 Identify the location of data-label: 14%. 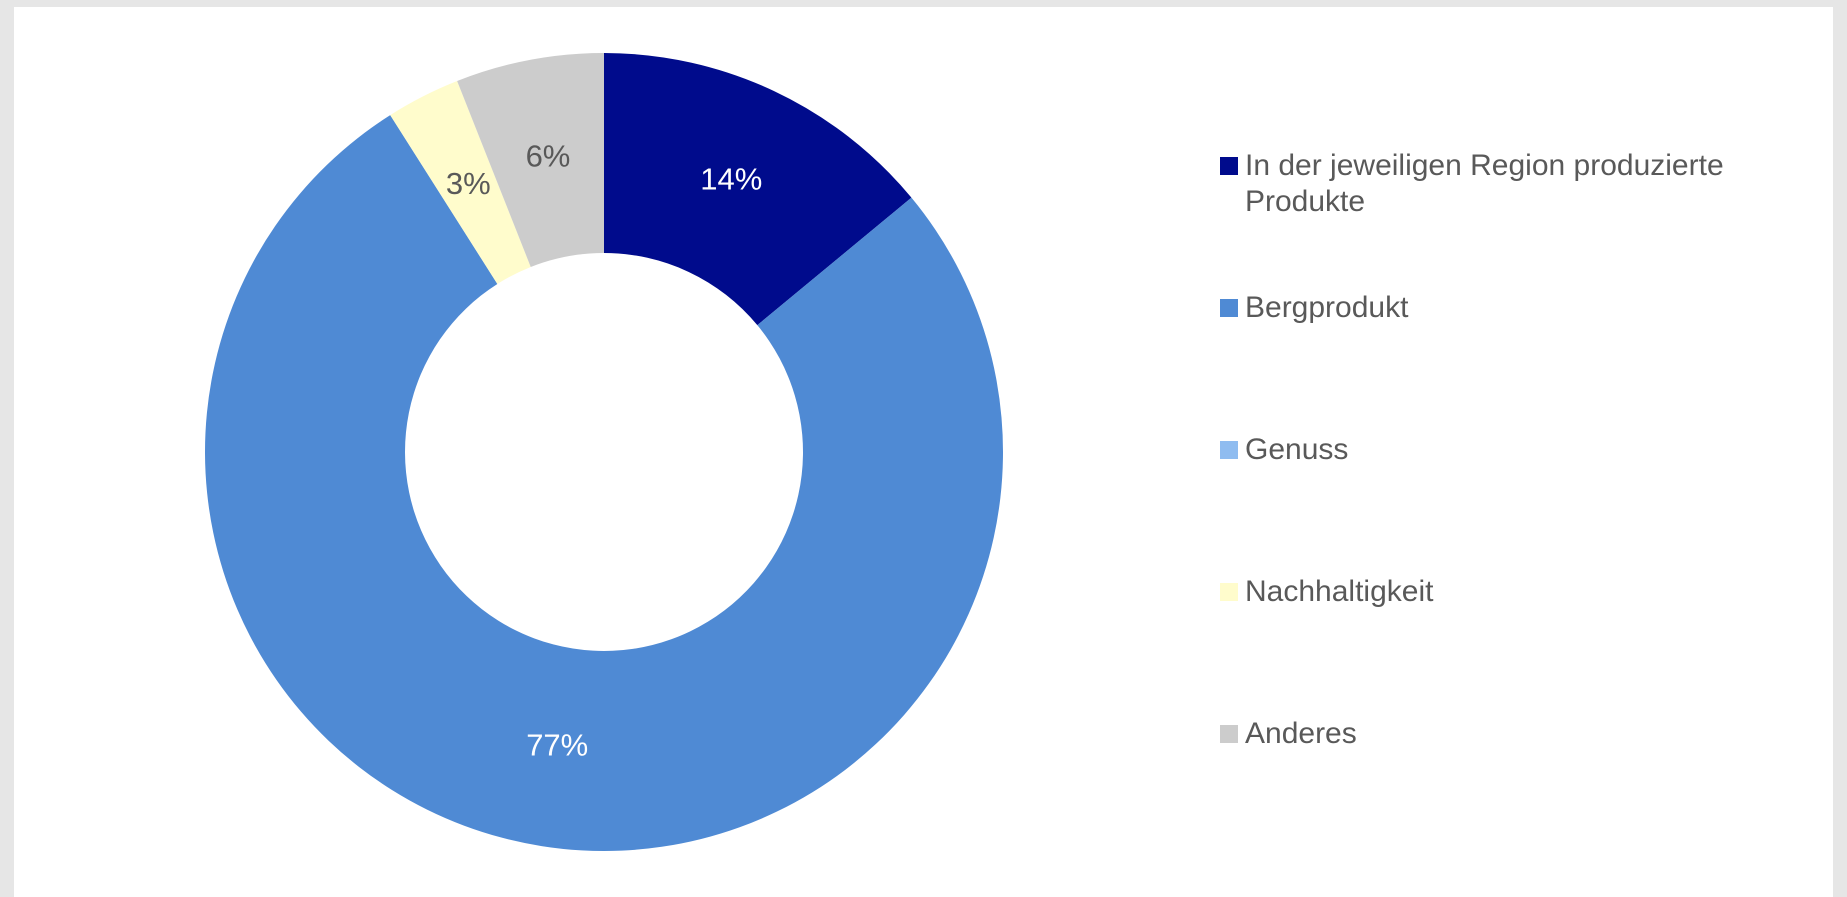
(731, 179).